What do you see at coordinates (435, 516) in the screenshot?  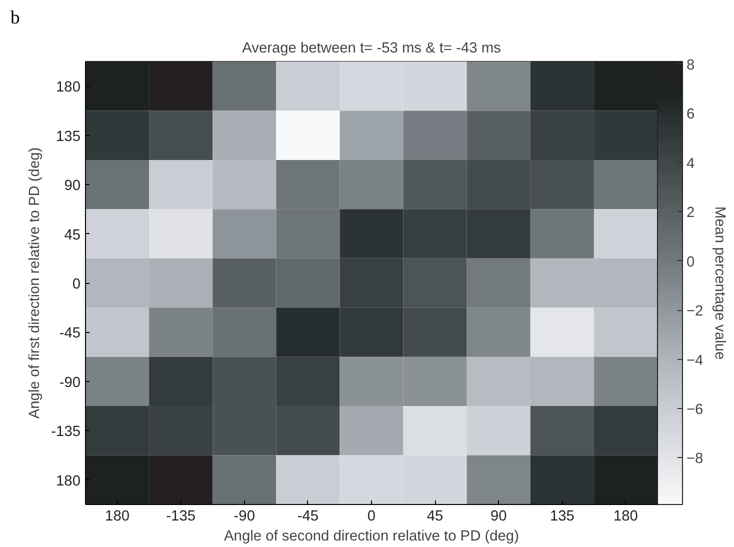 I see `x-tick-label: 45` at bounding box center [435, 516].